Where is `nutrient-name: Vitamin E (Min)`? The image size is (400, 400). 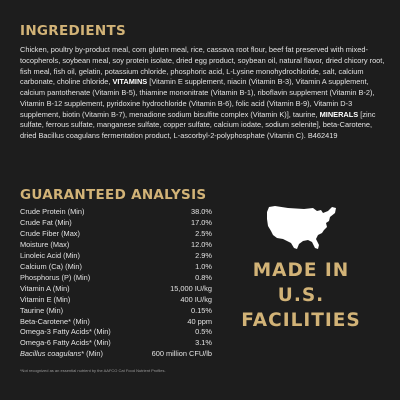 nutrient-name: Vitamin E (Min) is located at coordinates (45, 299).